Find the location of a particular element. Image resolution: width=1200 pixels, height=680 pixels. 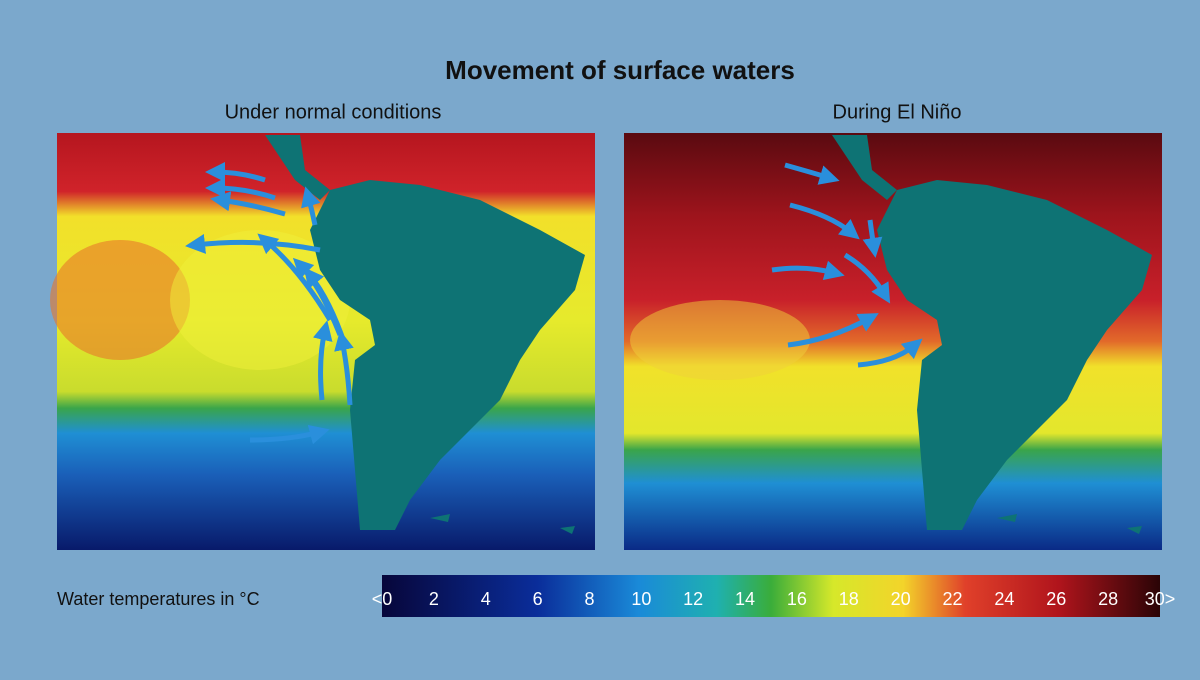

colorbar-tick-label: 30> is located at coordinates (1160, 599).